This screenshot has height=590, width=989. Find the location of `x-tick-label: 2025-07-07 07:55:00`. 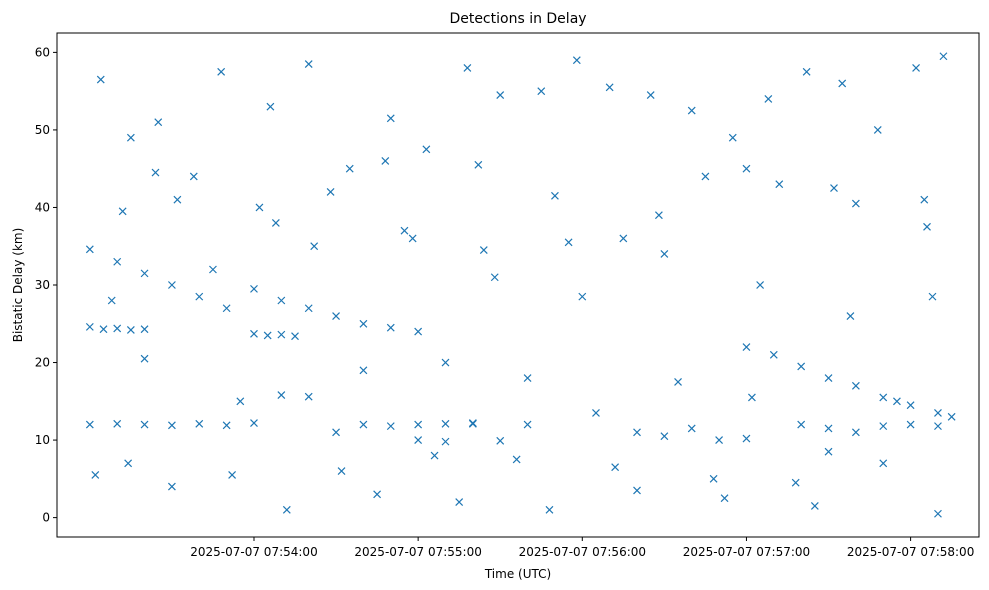

x-tick-label: 2025-07-07 07:55:00 is located at coordinates (417, 552).